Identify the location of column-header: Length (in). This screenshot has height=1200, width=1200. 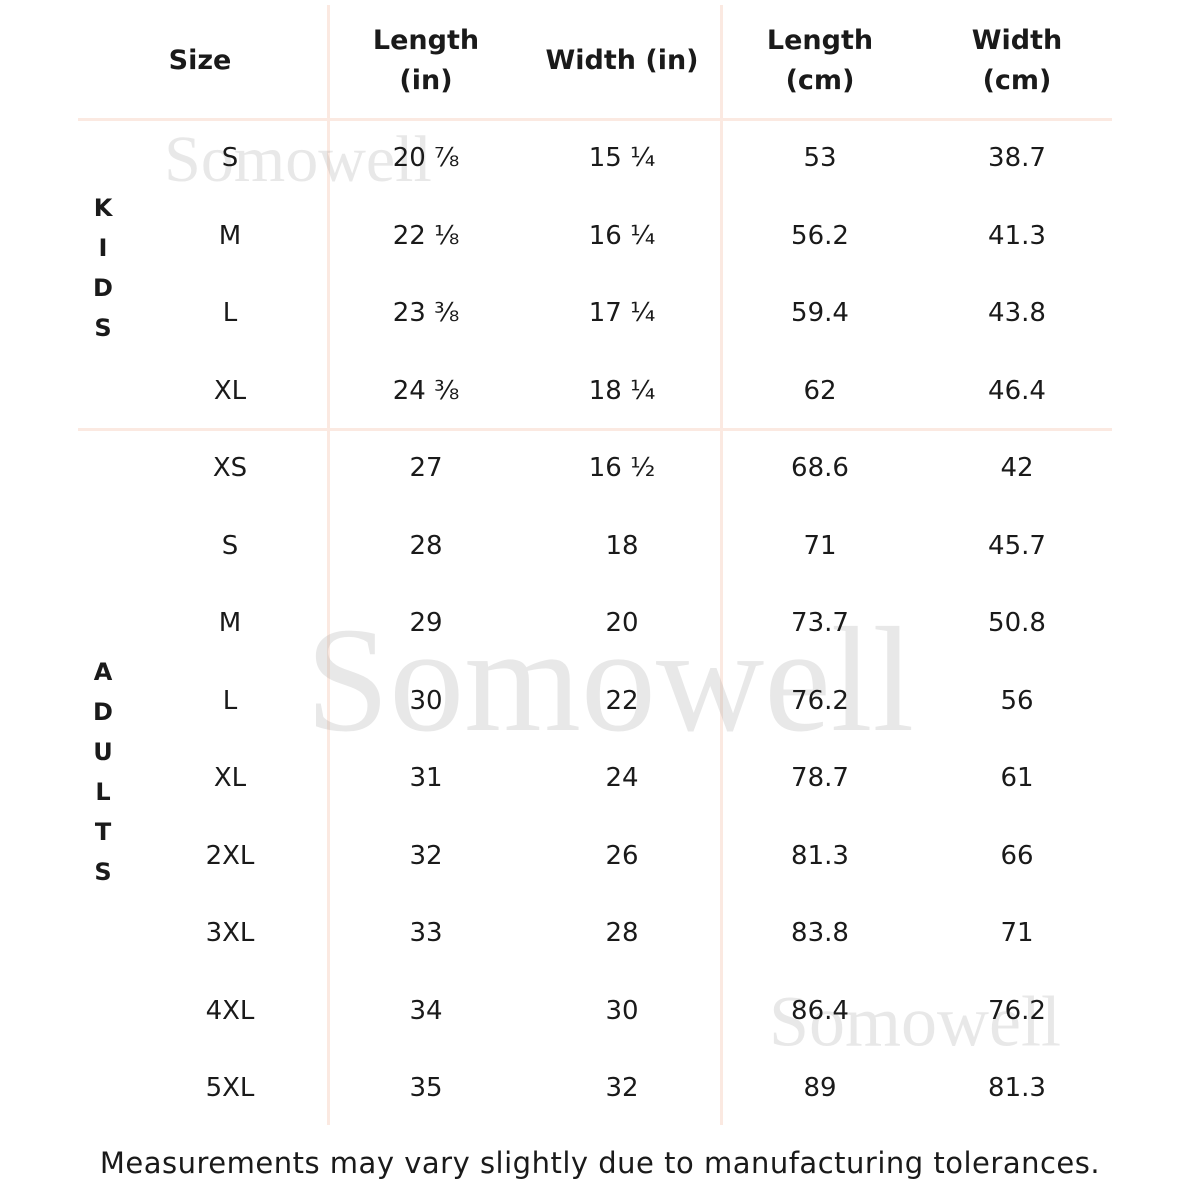
(426, 61).